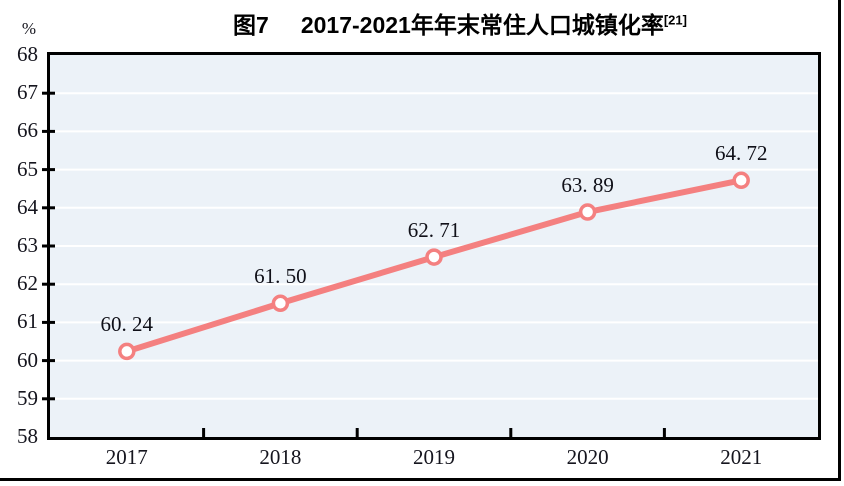 The height and width of the screenshot is (486, 844). Describe the element at coordinates (675, 20) in the screenshot. I see `chart-title-footnote-ref: [21]` at that location.